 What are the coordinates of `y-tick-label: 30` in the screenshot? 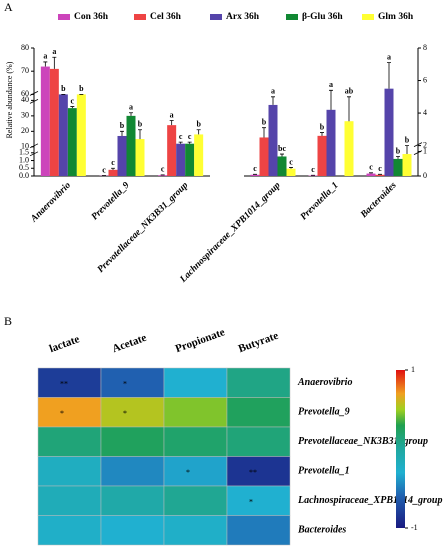 It's located at (25, 115).